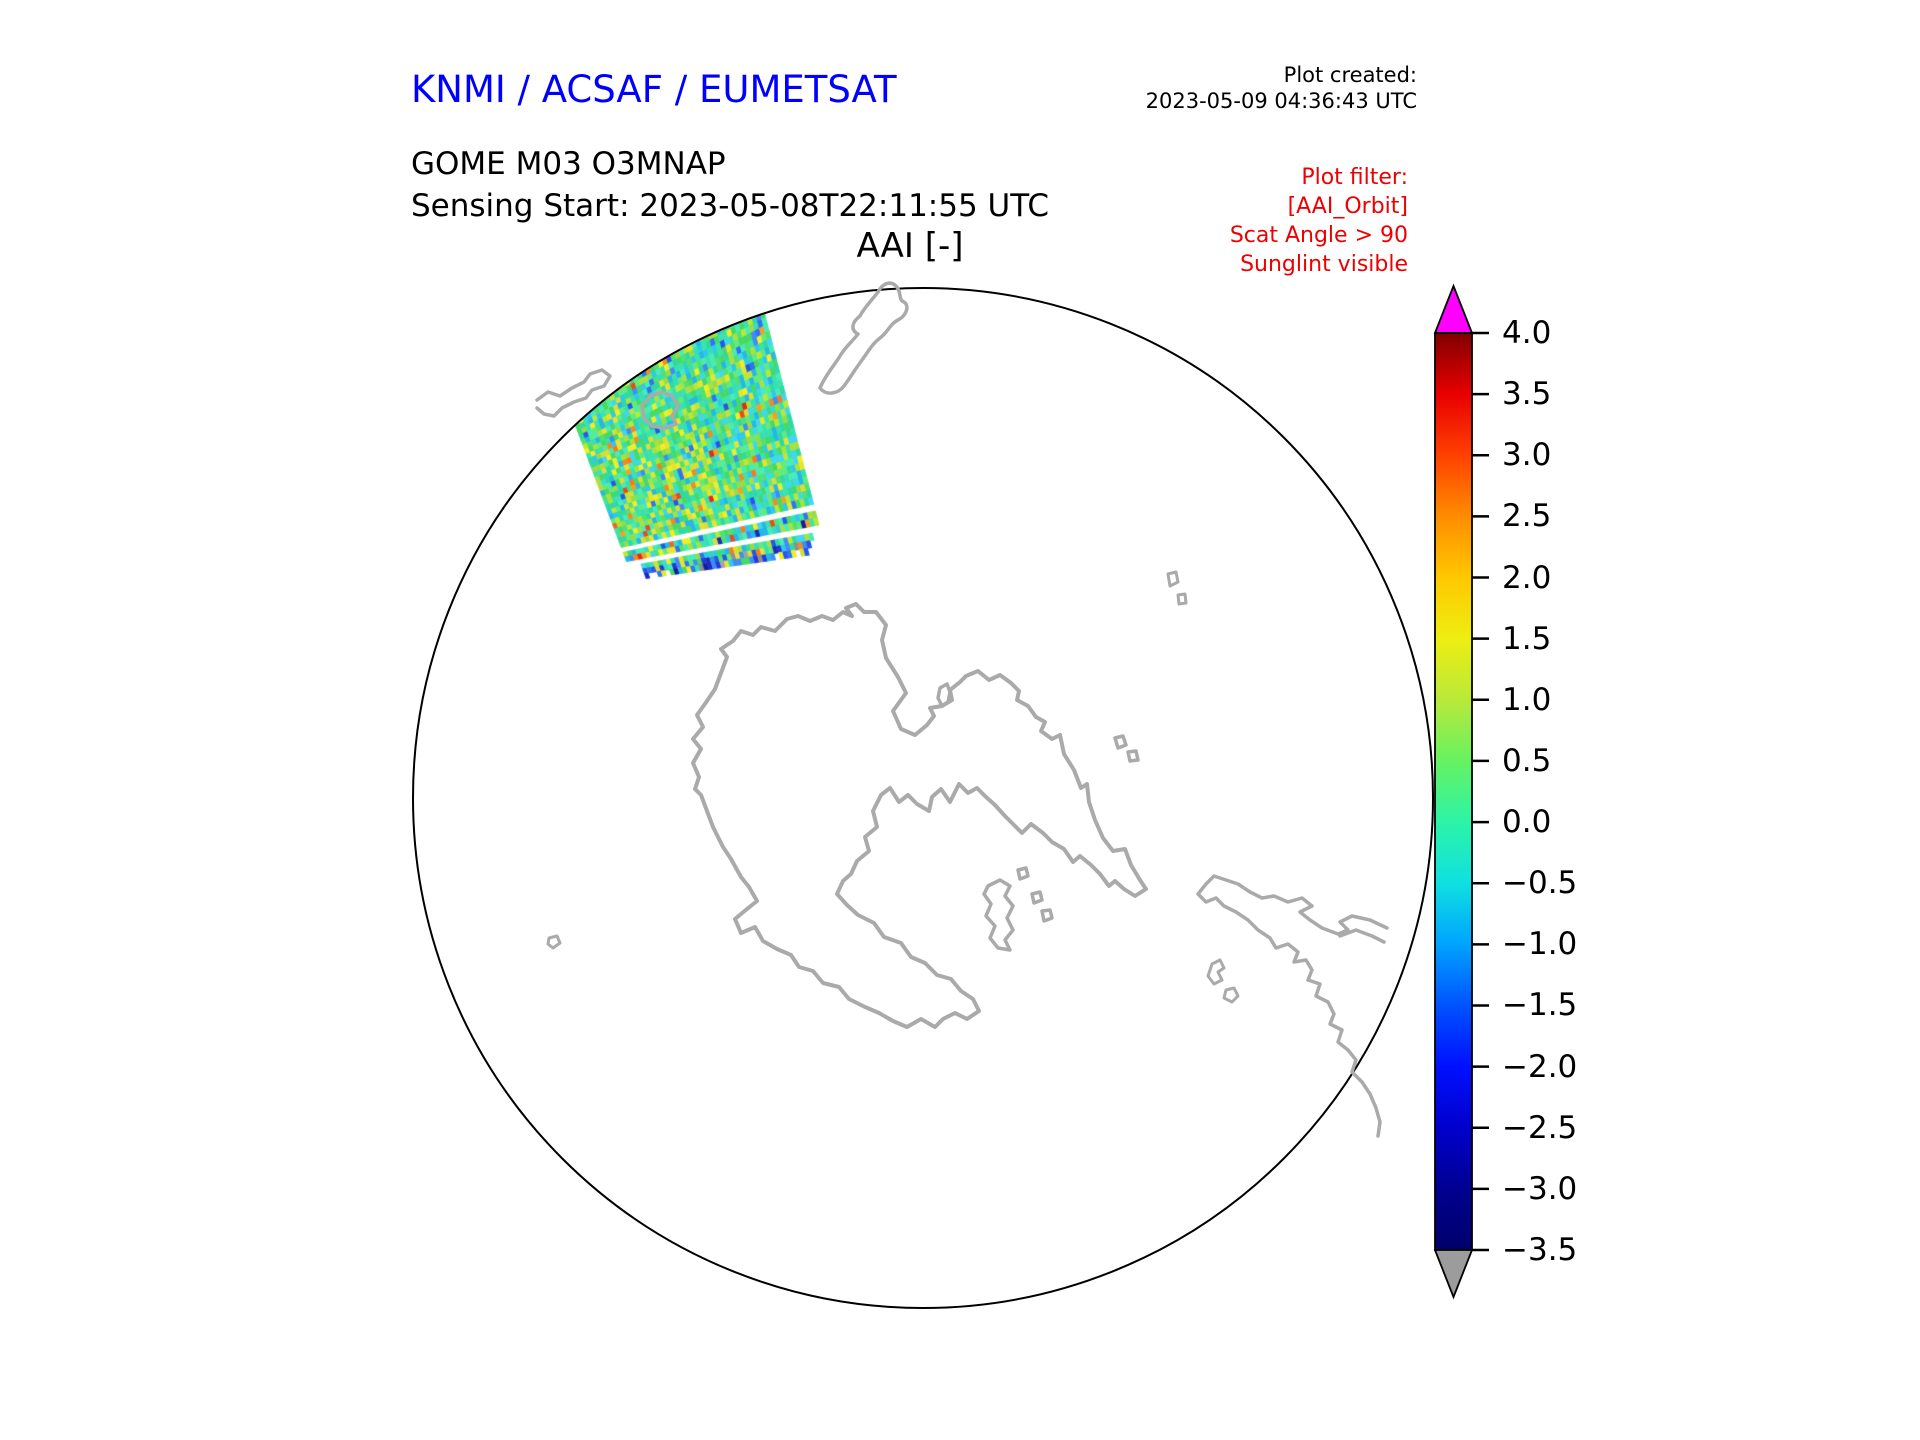 This screenshot has width=1920, height=1440. Describe the element at coordinates (1350, 75) in the screenshot. I see `plot-created-label: Plot created:` at that location.